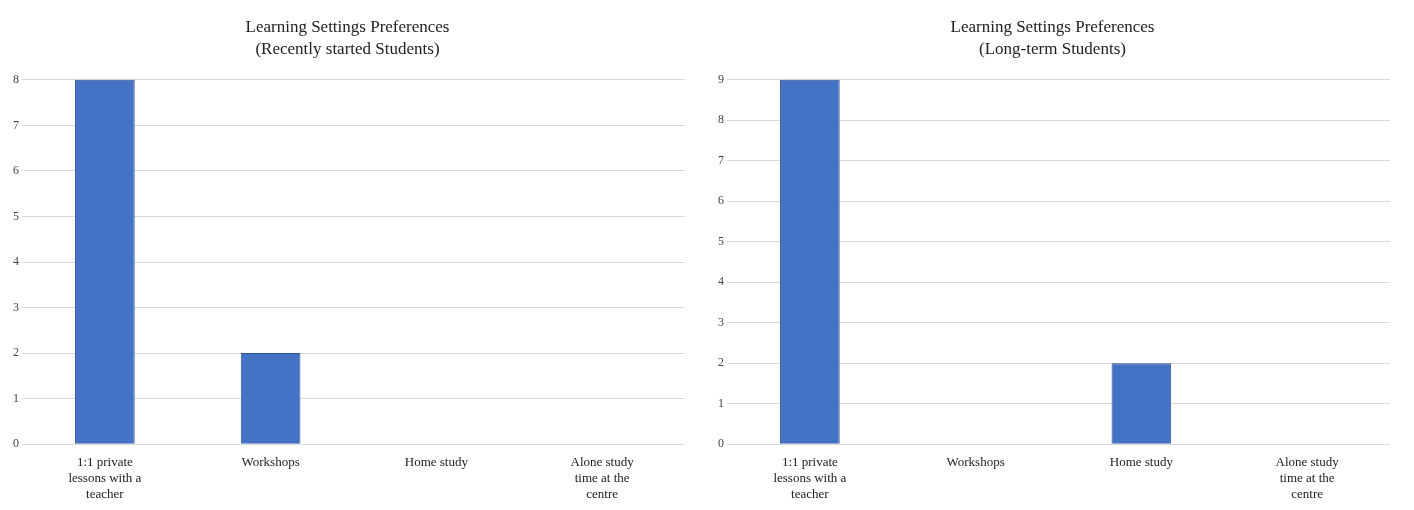  Describe the element at coordinates (1052, 49) in the screenshot. I see `chart-subtitle: (Long-term Students)` at that location.